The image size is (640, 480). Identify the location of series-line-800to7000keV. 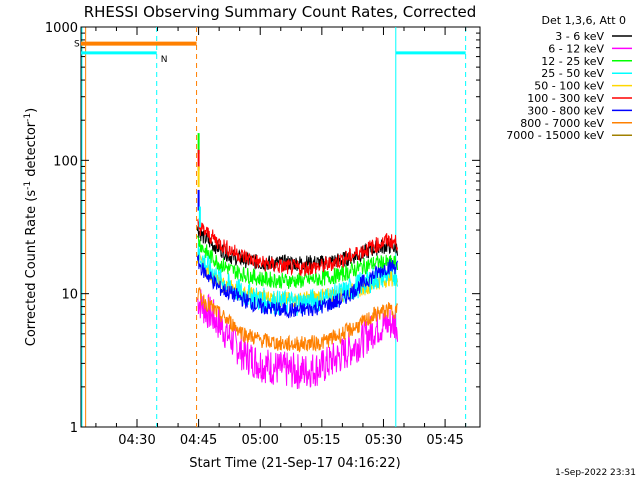
(297, 320).